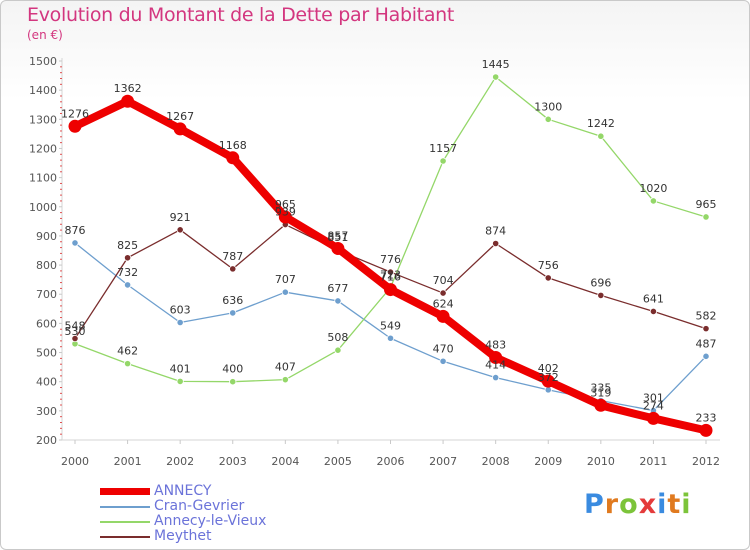  Describe the element at coordinates (600, 282) in the screenshot. I see `data-label: 696` at that location.